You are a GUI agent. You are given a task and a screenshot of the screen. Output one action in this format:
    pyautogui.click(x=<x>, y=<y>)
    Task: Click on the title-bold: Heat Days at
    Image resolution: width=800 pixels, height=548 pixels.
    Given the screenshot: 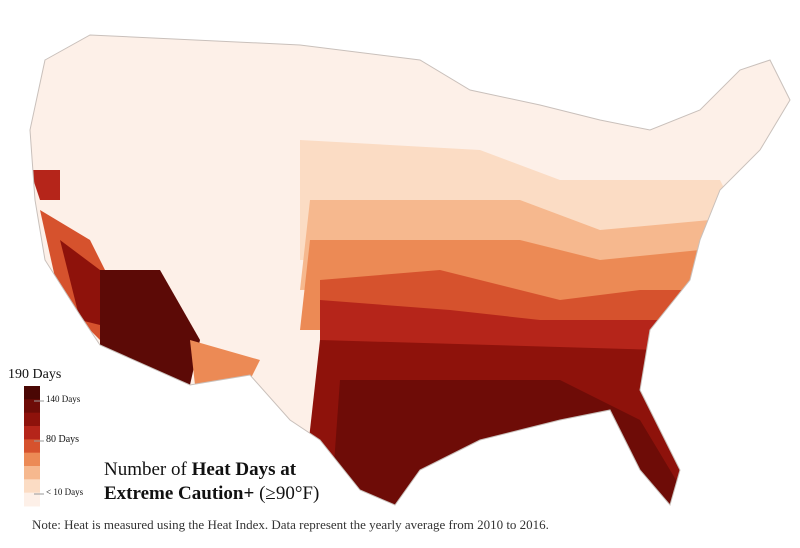 What is the action you would take?
    pyautogui.click(x=244, y=469)
    